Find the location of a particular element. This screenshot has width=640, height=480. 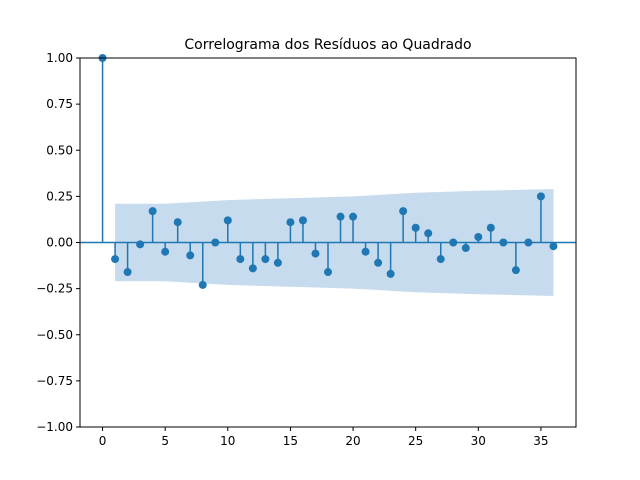

x-tick-label: 25 is located at coordinates (415, 441).